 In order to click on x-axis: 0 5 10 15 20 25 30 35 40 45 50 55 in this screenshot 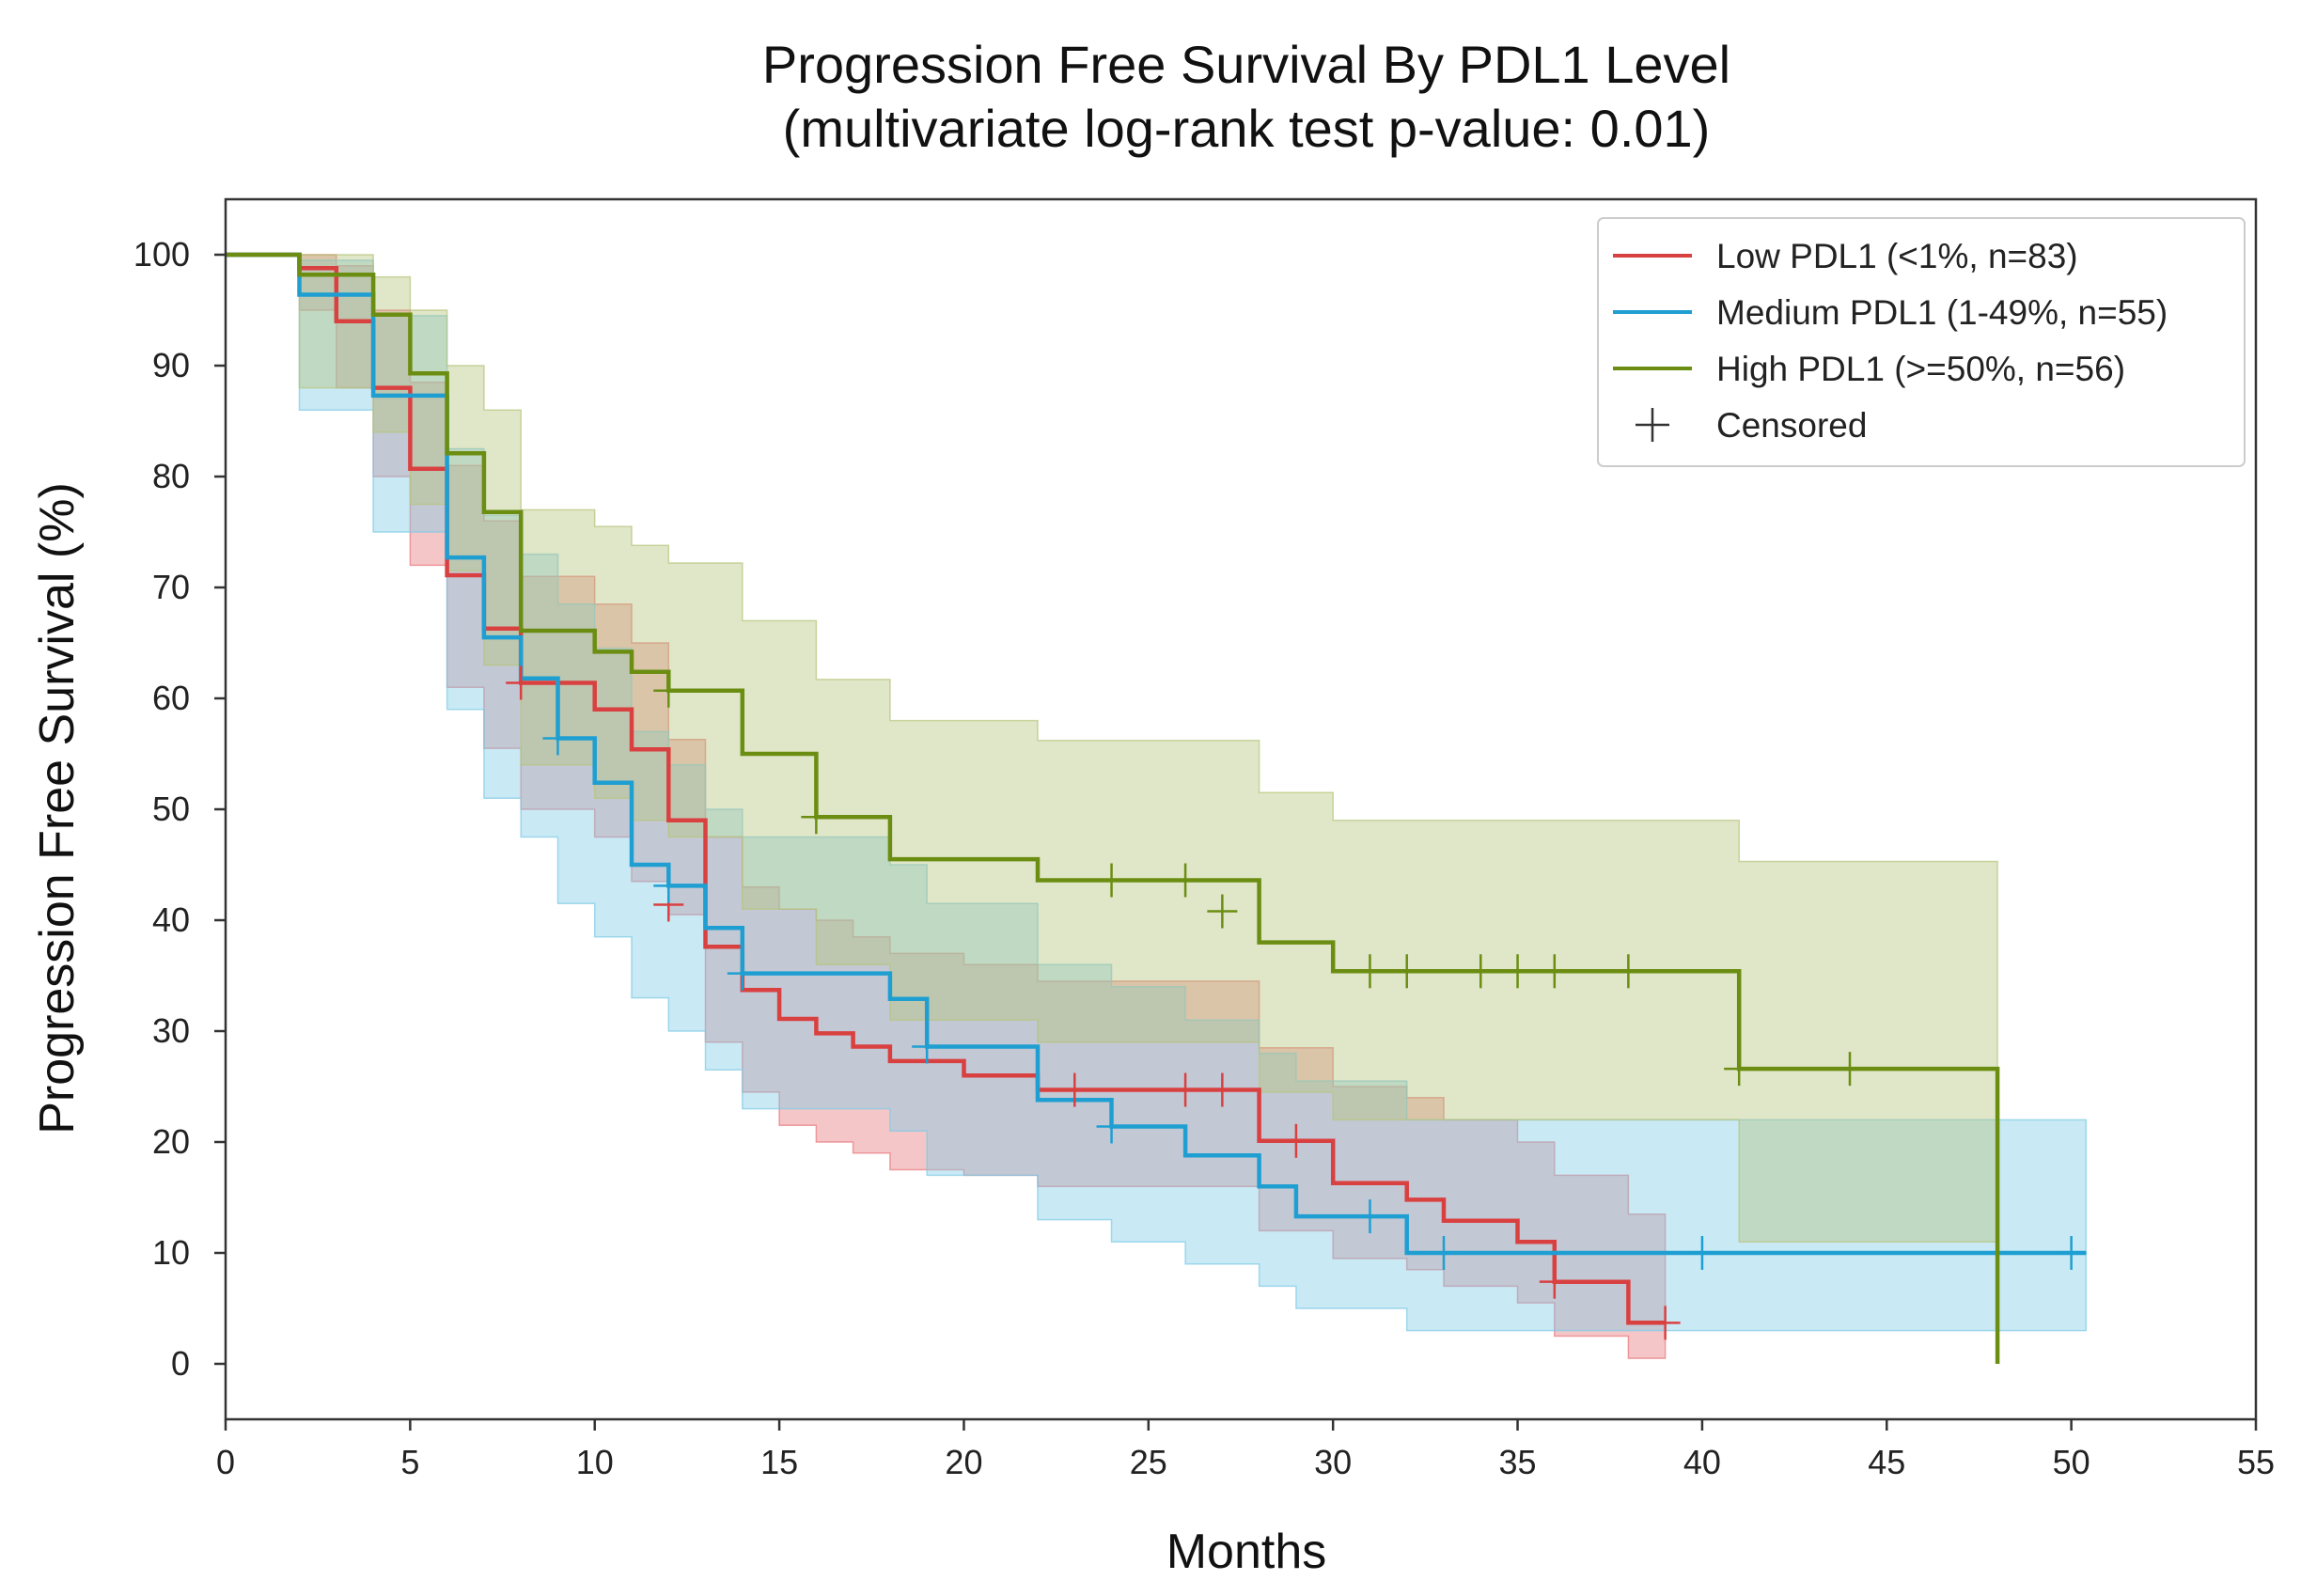, I will do `click(1245, 1450)`.